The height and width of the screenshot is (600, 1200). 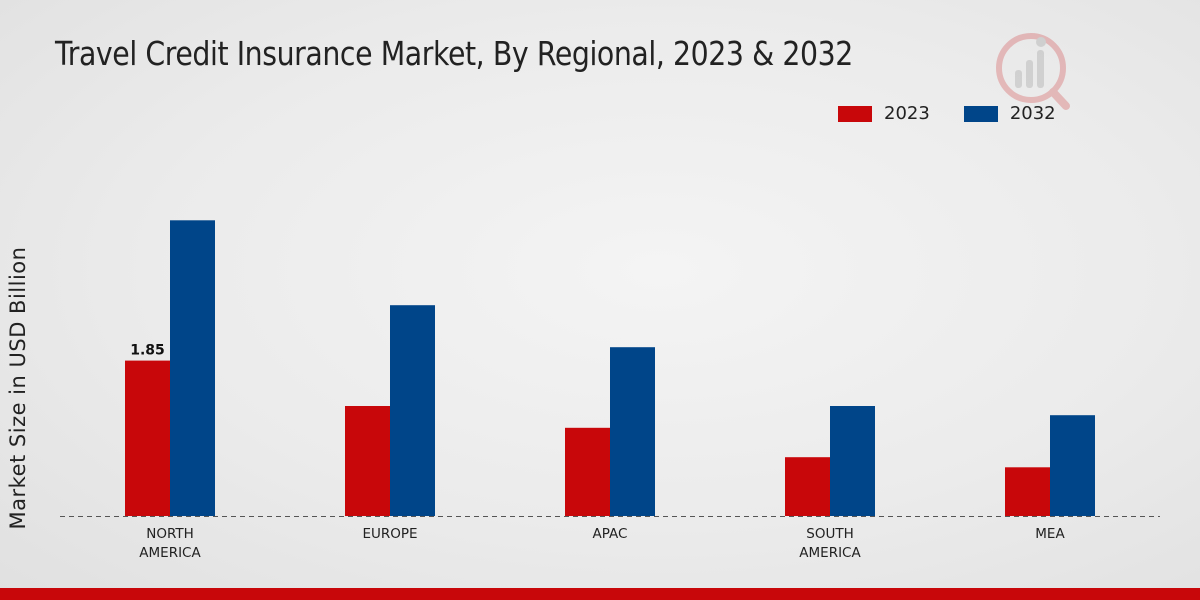 I want to click on x-tick-label-1: EUROPE, so click(x=389, y=534).